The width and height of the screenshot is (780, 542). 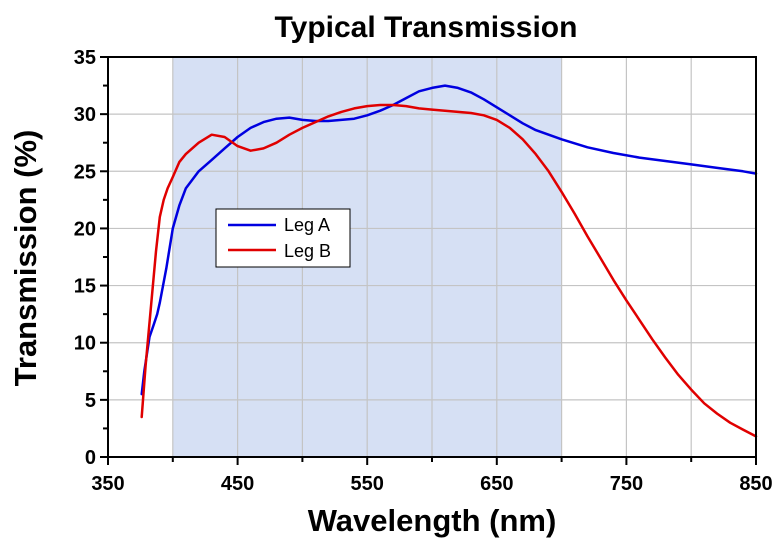 I want to click on legend-label-leg-a: Leg A, so click(x=307, y=225).